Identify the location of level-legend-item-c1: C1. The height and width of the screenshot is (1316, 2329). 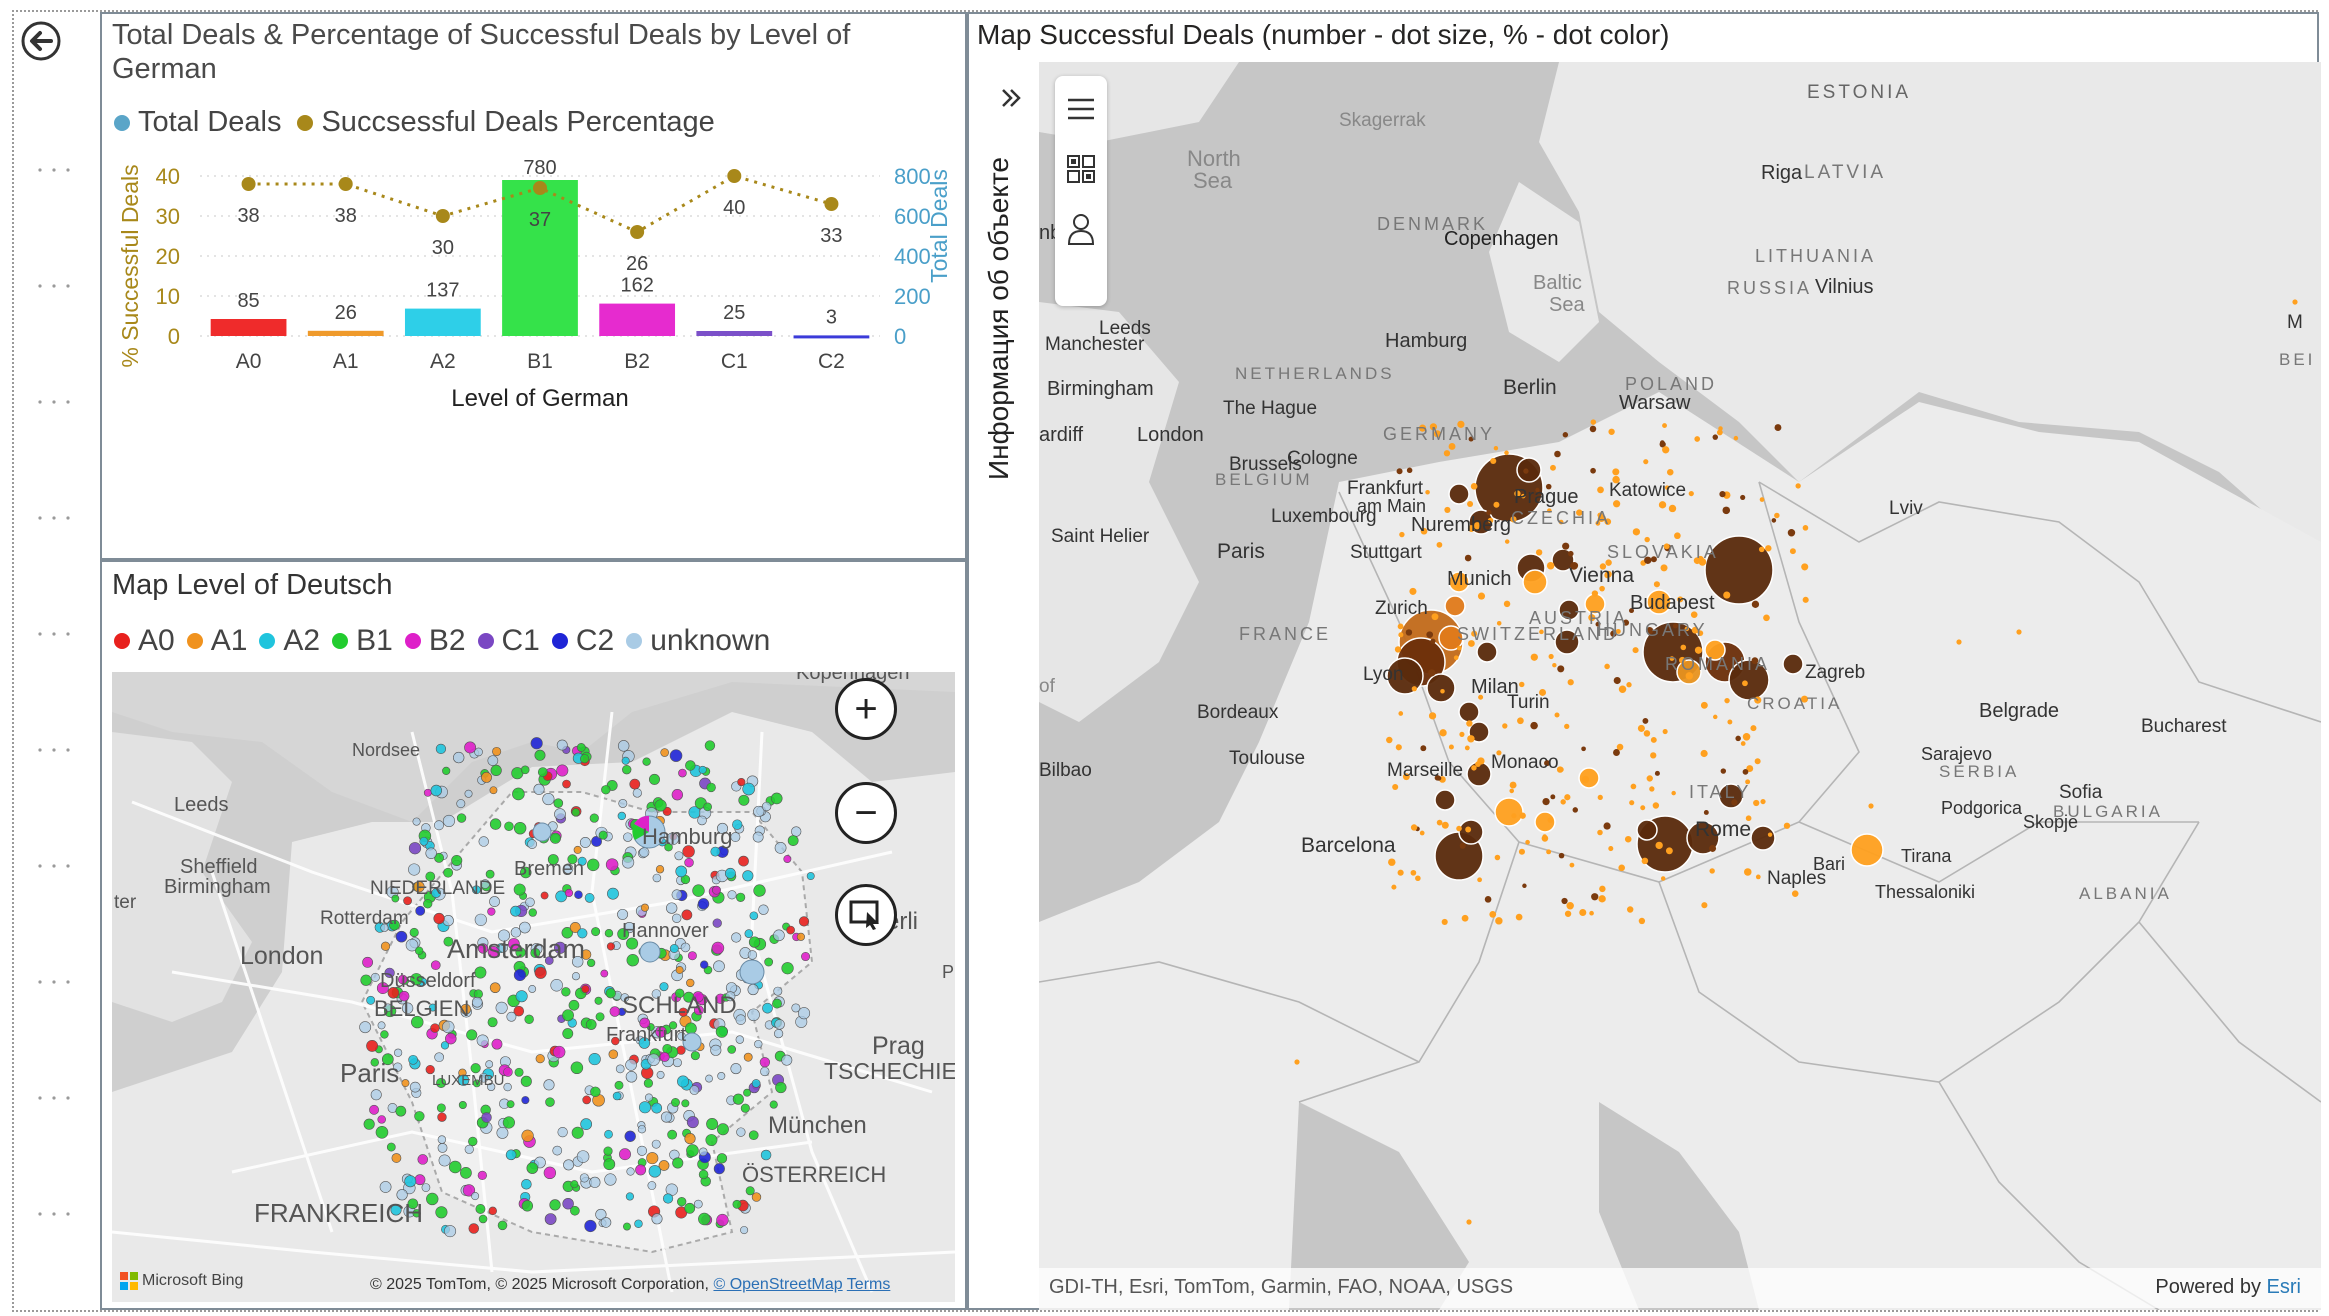
(508, 641).